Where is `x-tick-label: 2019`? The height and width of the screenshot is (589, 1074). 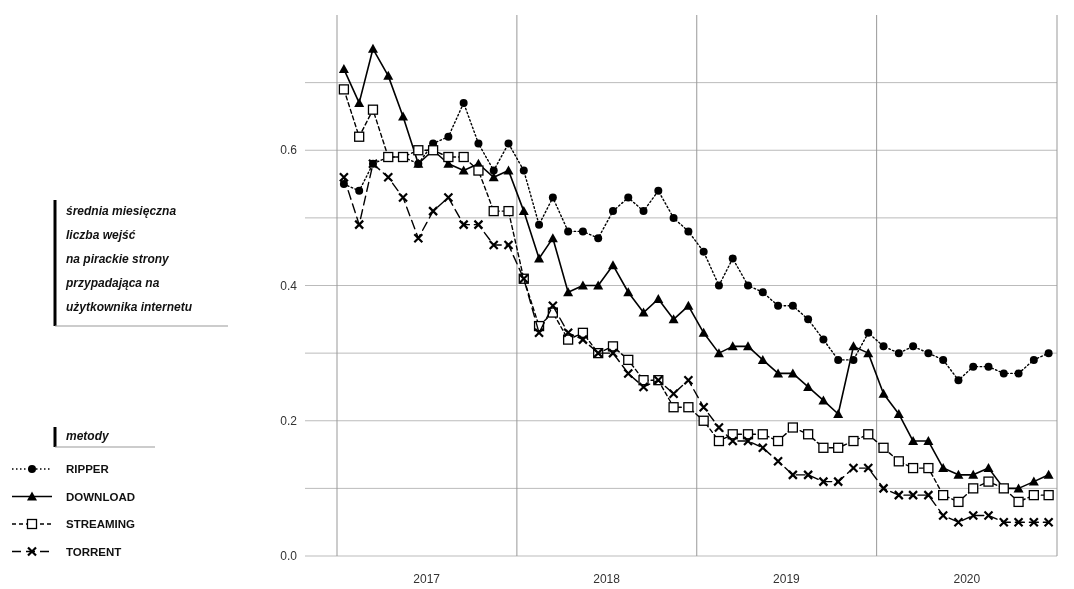 x-tick-label: 2019 is located at coordinates (787, 579).